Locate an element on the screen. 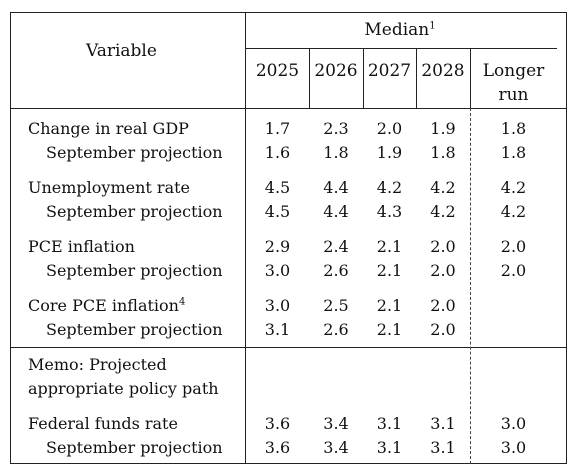 This screenshot has height=476, width=578. value-real-gdp-longer-run: 1.8 is located at coordinates (513, 128).